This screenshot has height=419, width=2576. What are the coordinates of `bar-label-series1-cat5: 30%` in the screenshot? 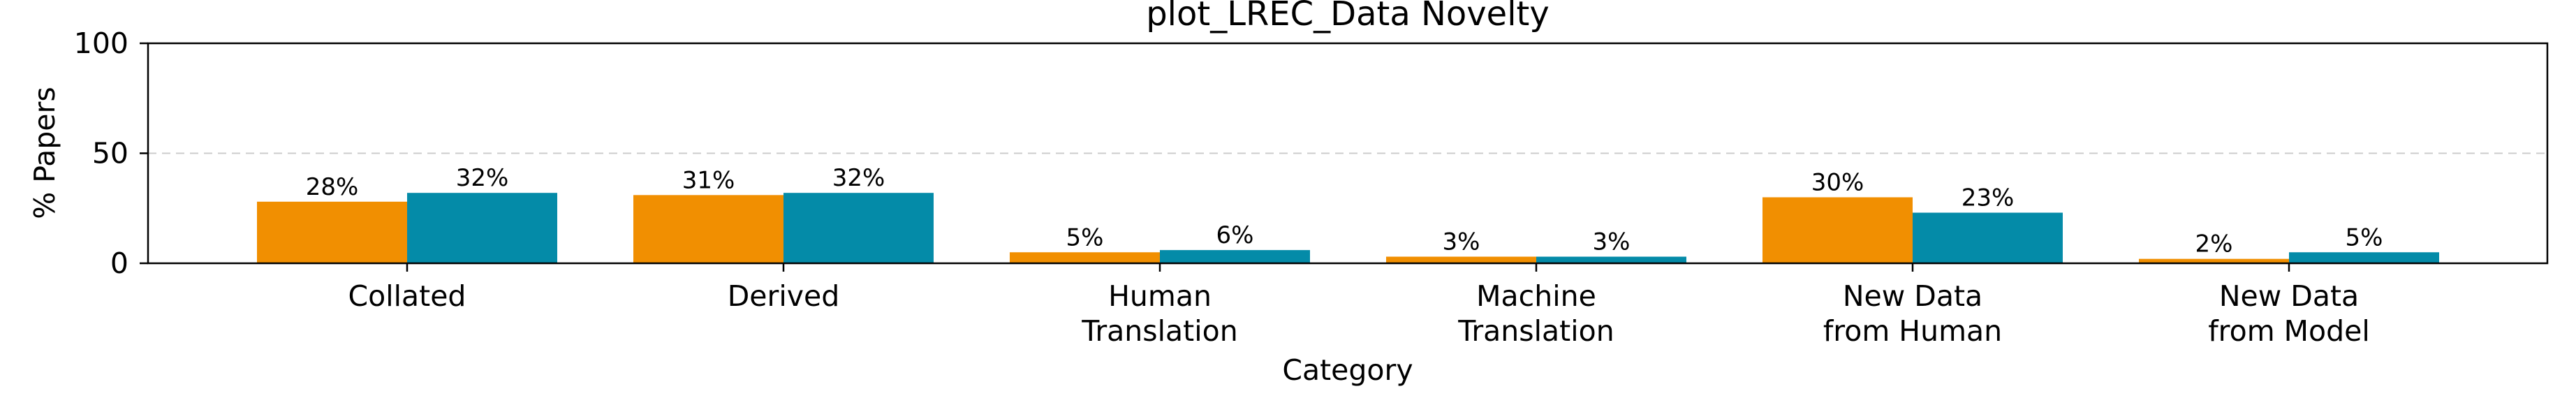 It's located at (1837, 183).